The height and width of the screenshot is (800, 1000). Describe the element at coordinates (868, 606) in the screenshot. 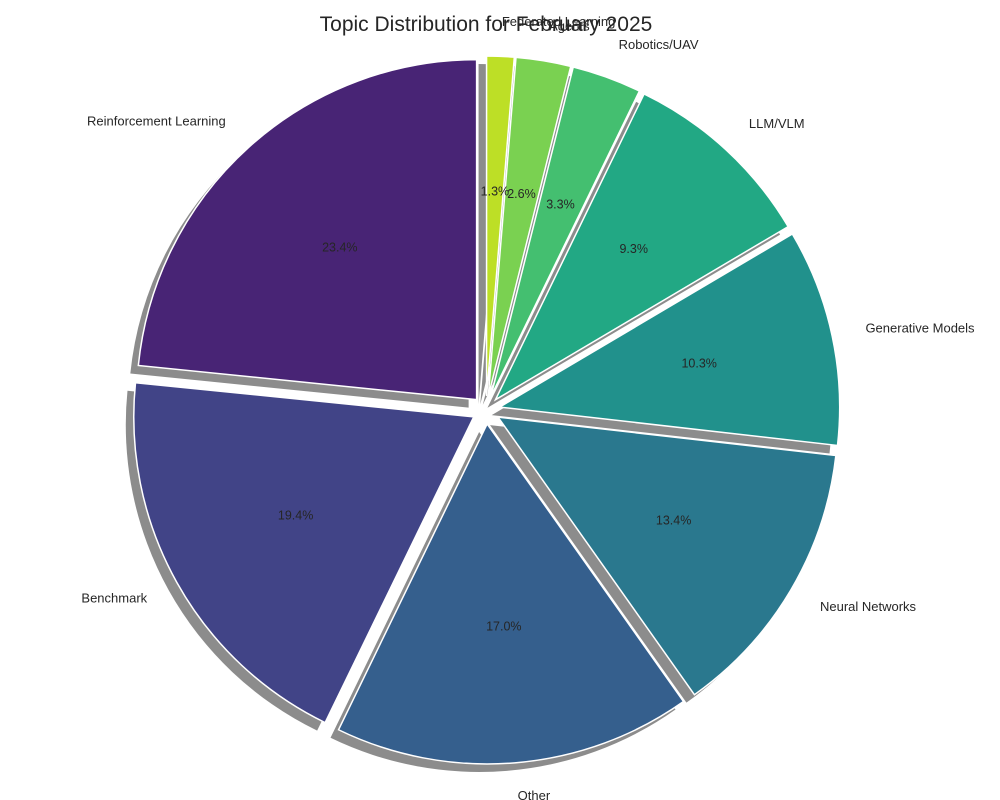

I see `slice-label-neural-networks: Neural Networks` at that location.